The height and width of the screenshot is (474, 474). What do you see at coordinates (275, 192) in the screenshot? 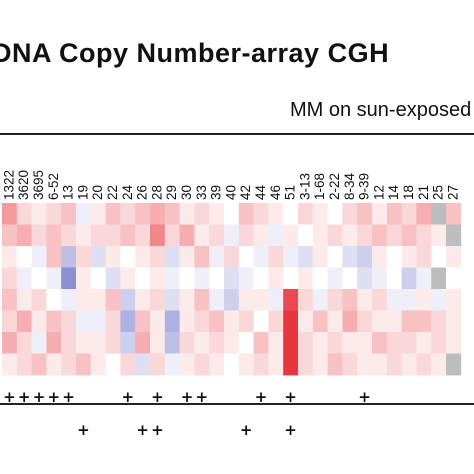
I see `column-label: 46` at bounding box center [275, 192].